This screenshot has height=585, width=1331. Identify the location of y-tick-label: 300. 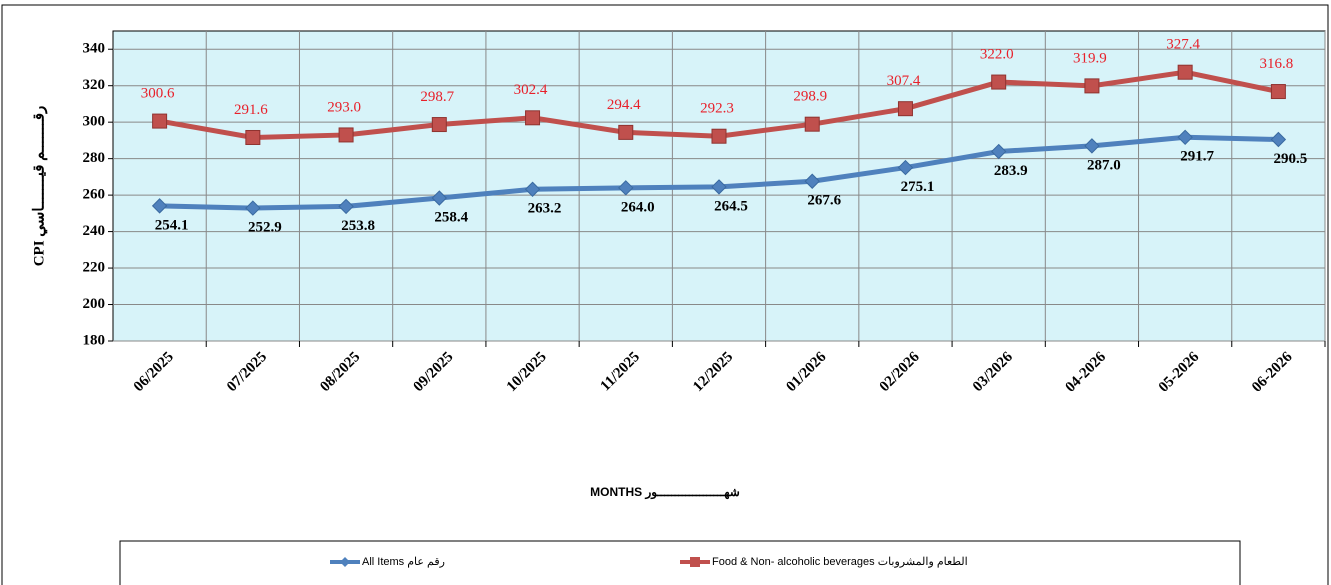
(94, 122).